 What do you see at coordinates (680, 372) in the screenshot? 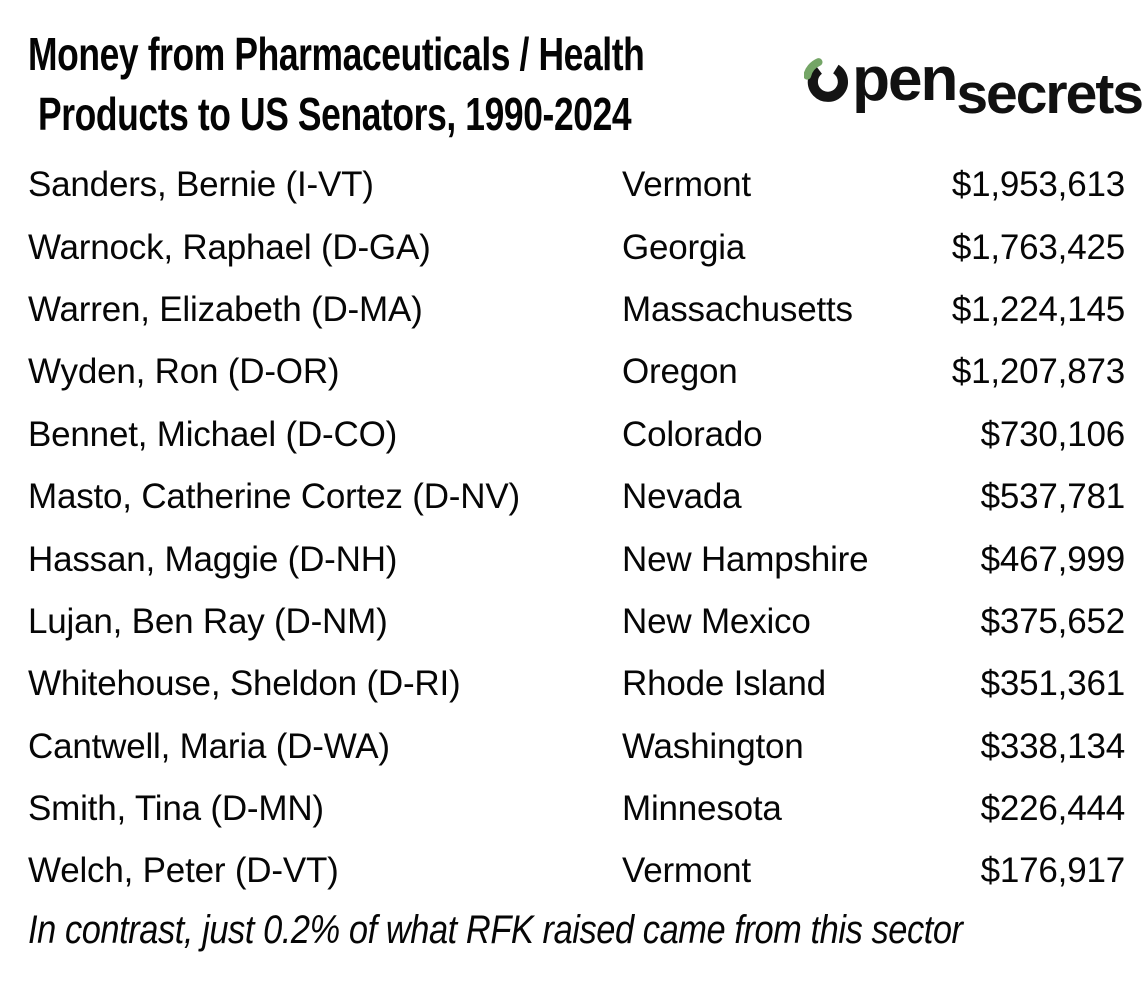
I see `state-name: Oregon` at bounding box center [680, 372].